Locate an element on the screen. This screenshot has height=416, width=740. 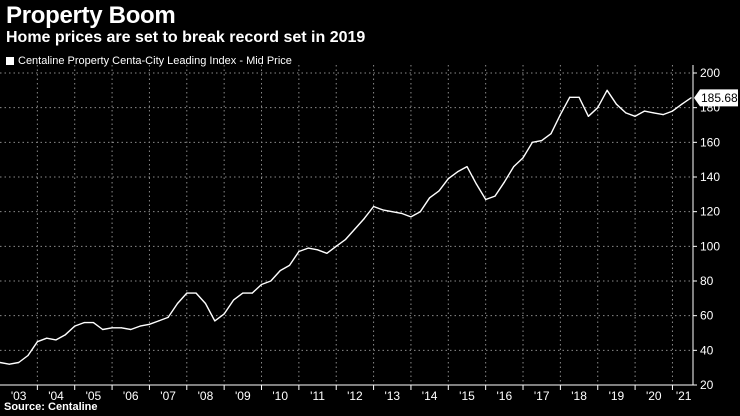
x-tick-label: '18 is located at coordinates (579, 396).